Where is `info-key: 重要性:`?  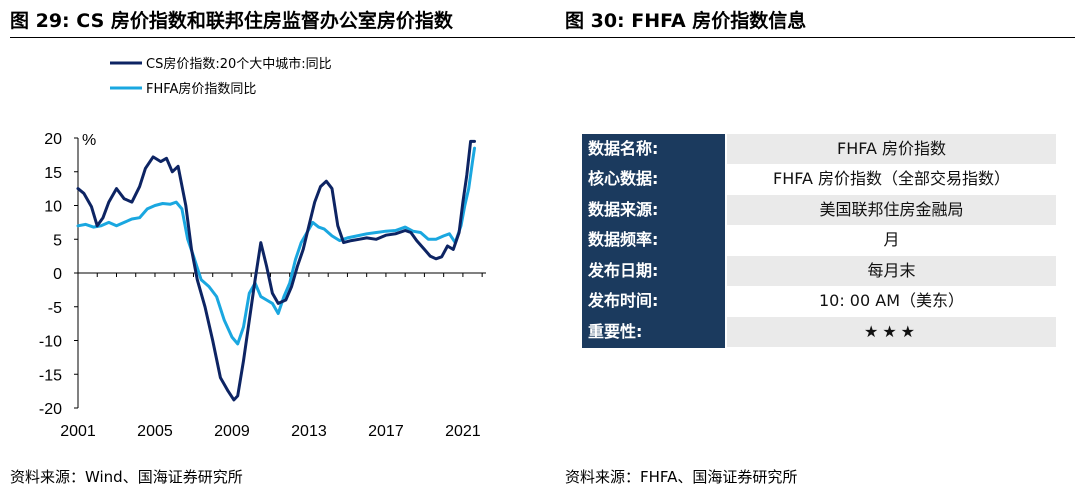
info-key: 重要性: is located at coordinates (653, 332).